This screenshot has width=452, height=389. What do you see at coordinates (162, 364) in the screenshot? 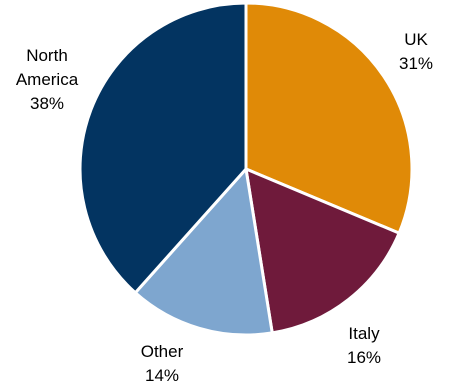
I see `label-other: Other 14%` at bounding box center [162, 364].